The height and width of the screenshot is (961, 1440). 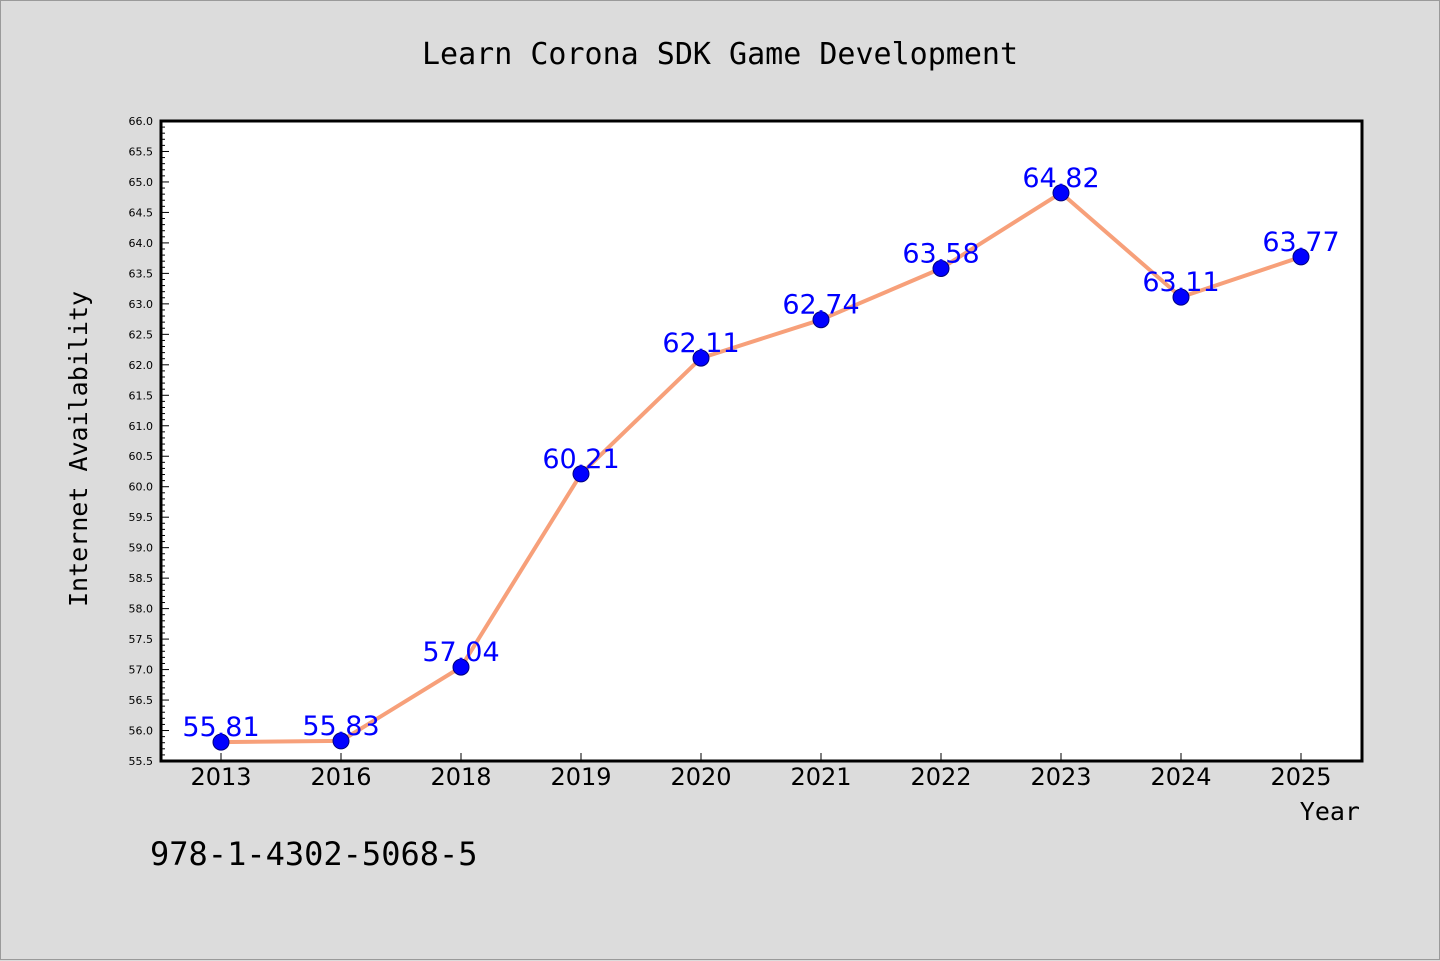 I want to click on y-tick-label: 55.5, so click(x=141, y=761).